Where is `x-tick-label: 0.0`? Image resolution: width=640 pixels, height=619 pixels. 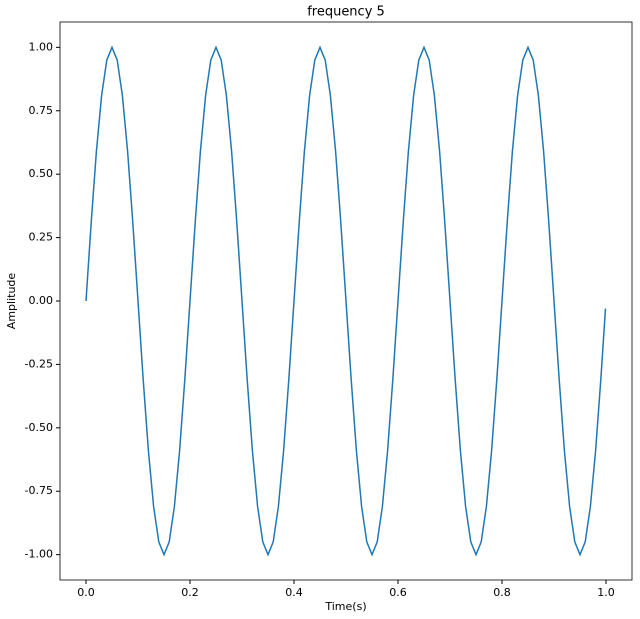
x-tick-label: 0.0 is located at coordinates (86, 592).